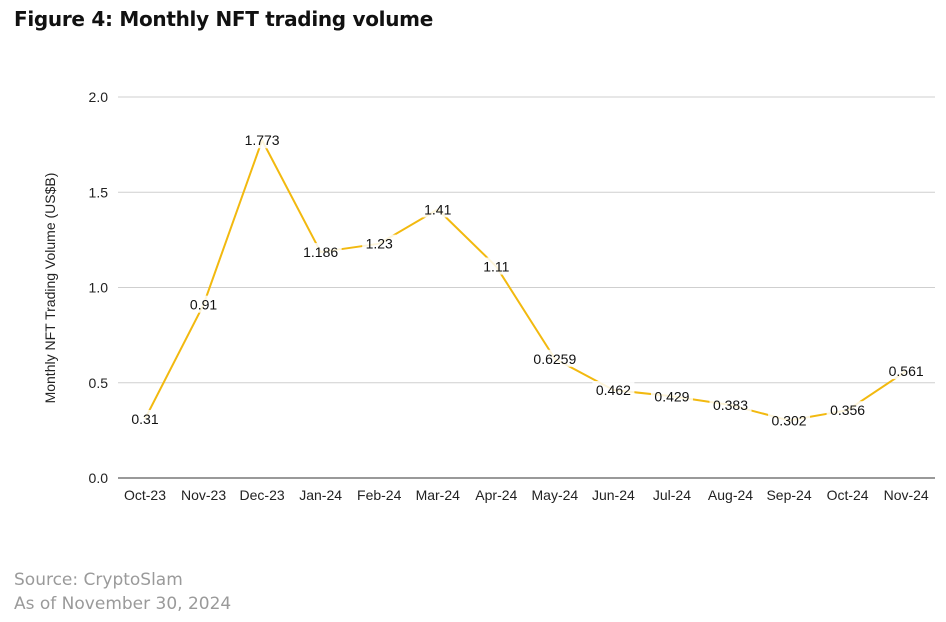 Image resolution: width=946 pixels, height=622 pixels. What do you see at coordinates (788, 495) in the screenshot?
I see `x-tick-label: Sep-24` at bounding box center [788, 495].